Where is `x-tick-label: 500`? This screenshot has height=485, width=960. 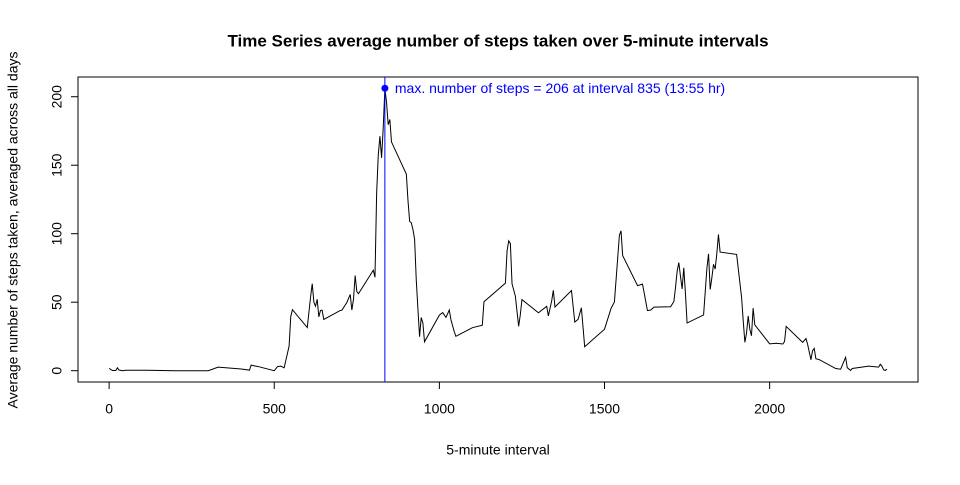
x-tick-label: 500 is located at coordinates (275, 409).